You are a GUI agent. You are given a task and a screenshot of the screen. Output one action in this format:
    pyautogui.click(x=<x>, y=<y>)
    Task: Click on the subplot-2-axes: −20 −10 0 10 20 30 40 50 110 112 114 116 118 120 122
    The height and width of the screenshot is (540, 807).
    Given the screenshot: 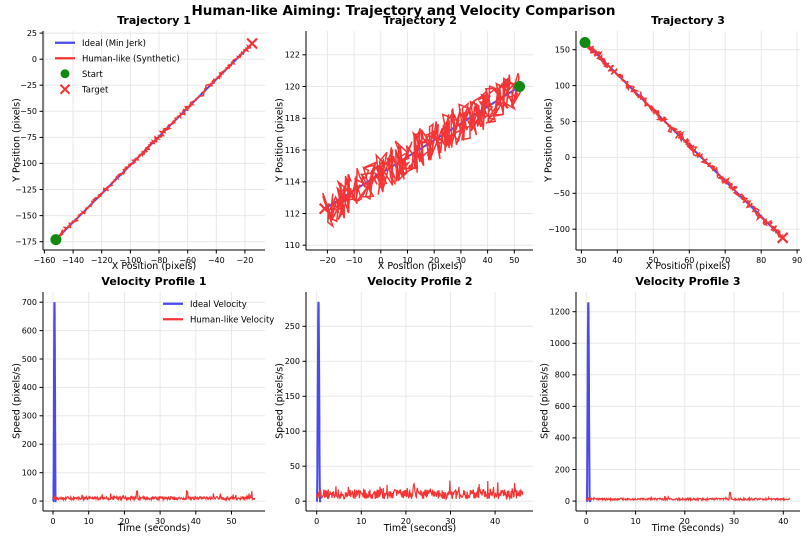 What is the action you would take?
    pyautogui.click(x=409, y=148)
    